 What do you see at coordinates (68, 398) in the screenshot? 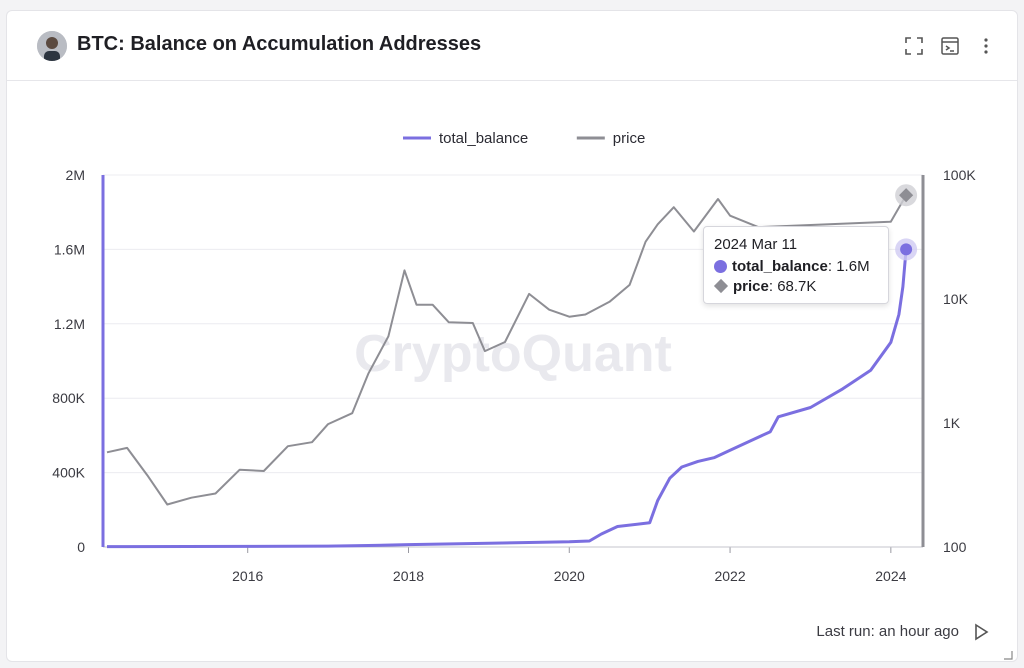
I see `y-left-tick-label: 800K` at bounding box center [68, 398].